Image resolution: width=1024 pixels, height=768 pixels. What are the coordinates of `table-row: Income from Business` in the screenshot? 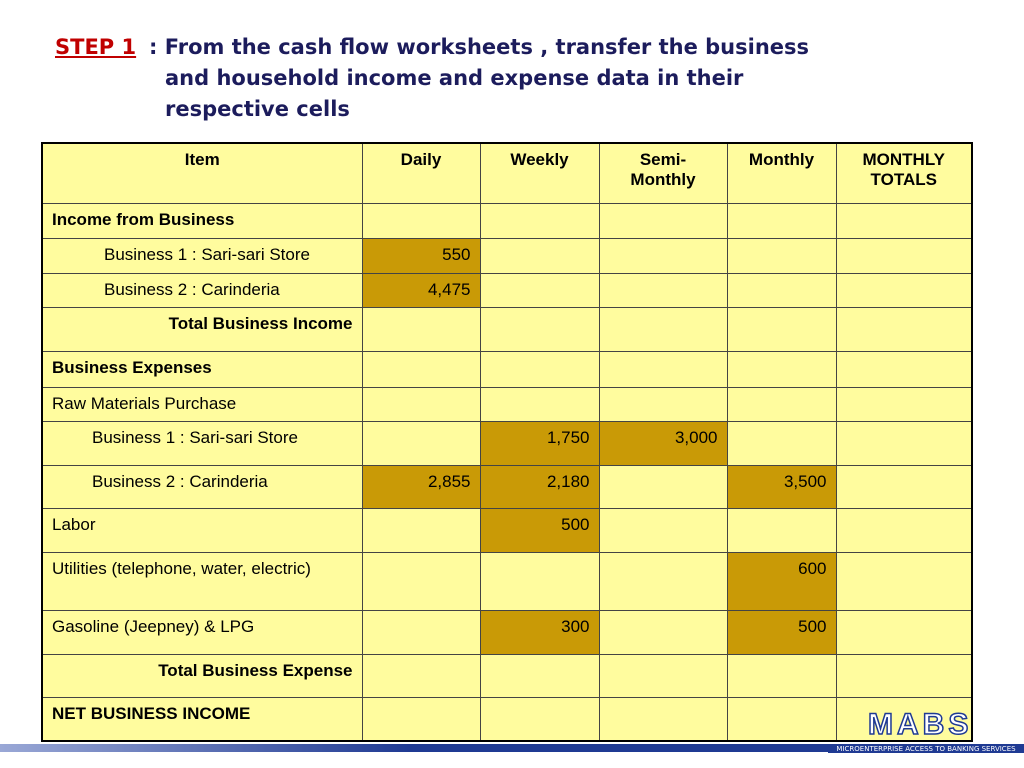 It's located at (507, 220).